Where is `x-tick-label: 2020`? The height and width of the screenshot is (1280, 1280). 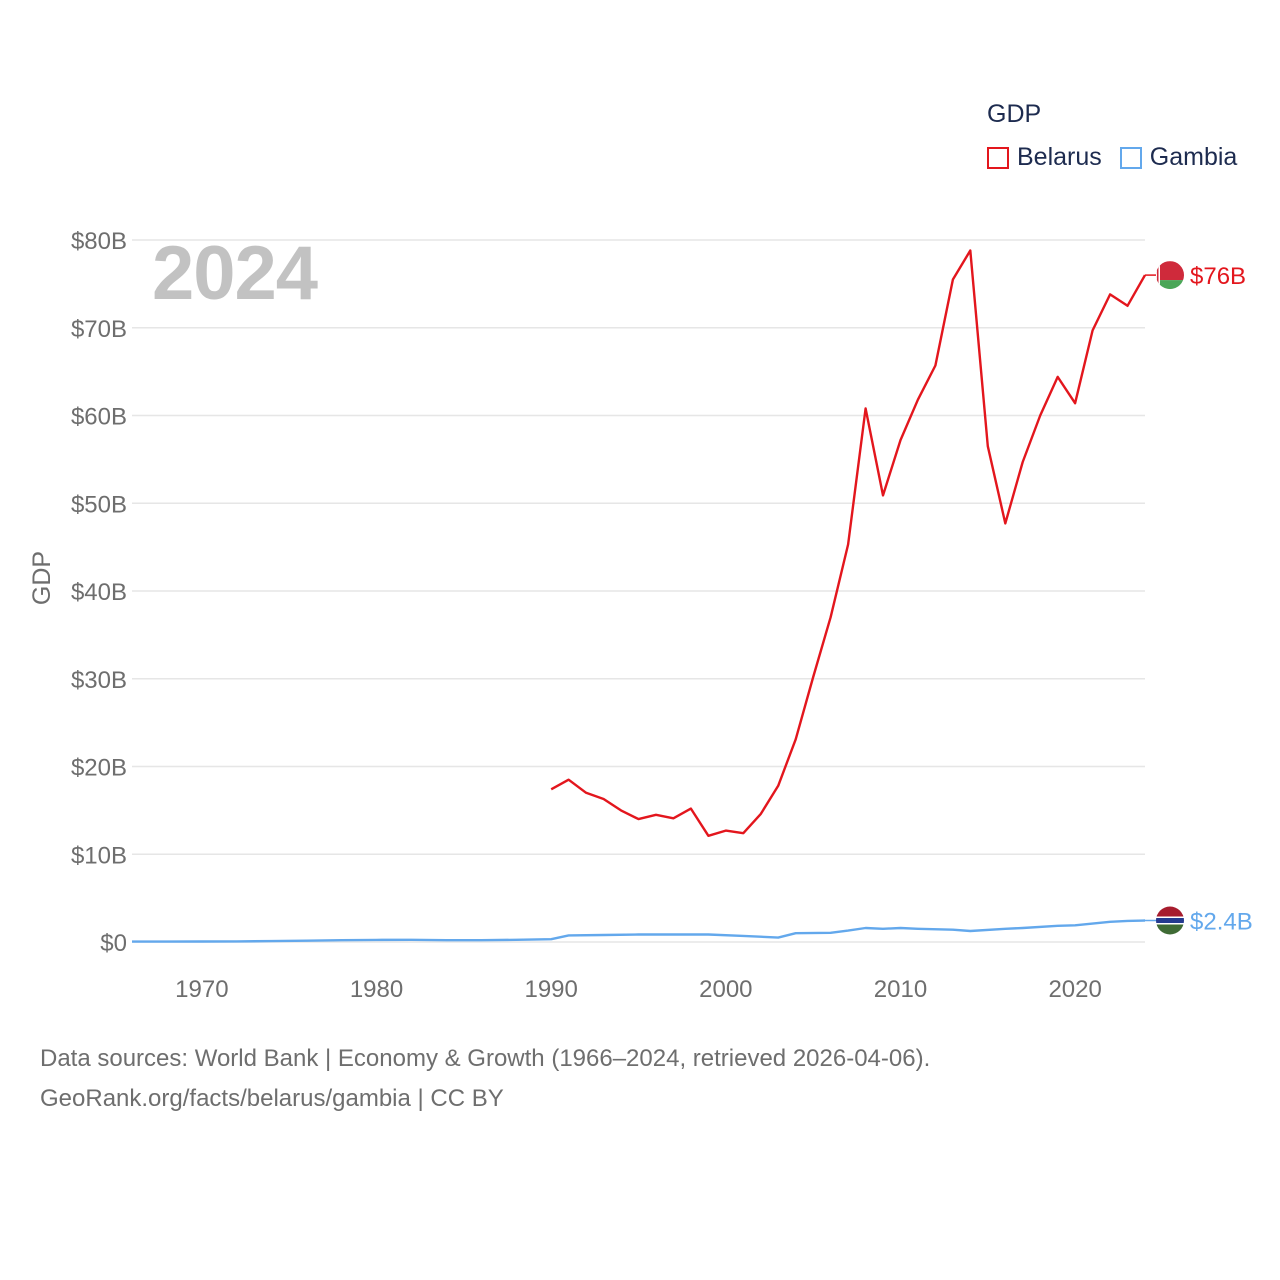
x-tick-label: 2020 is located at coordinates (1074, 989).